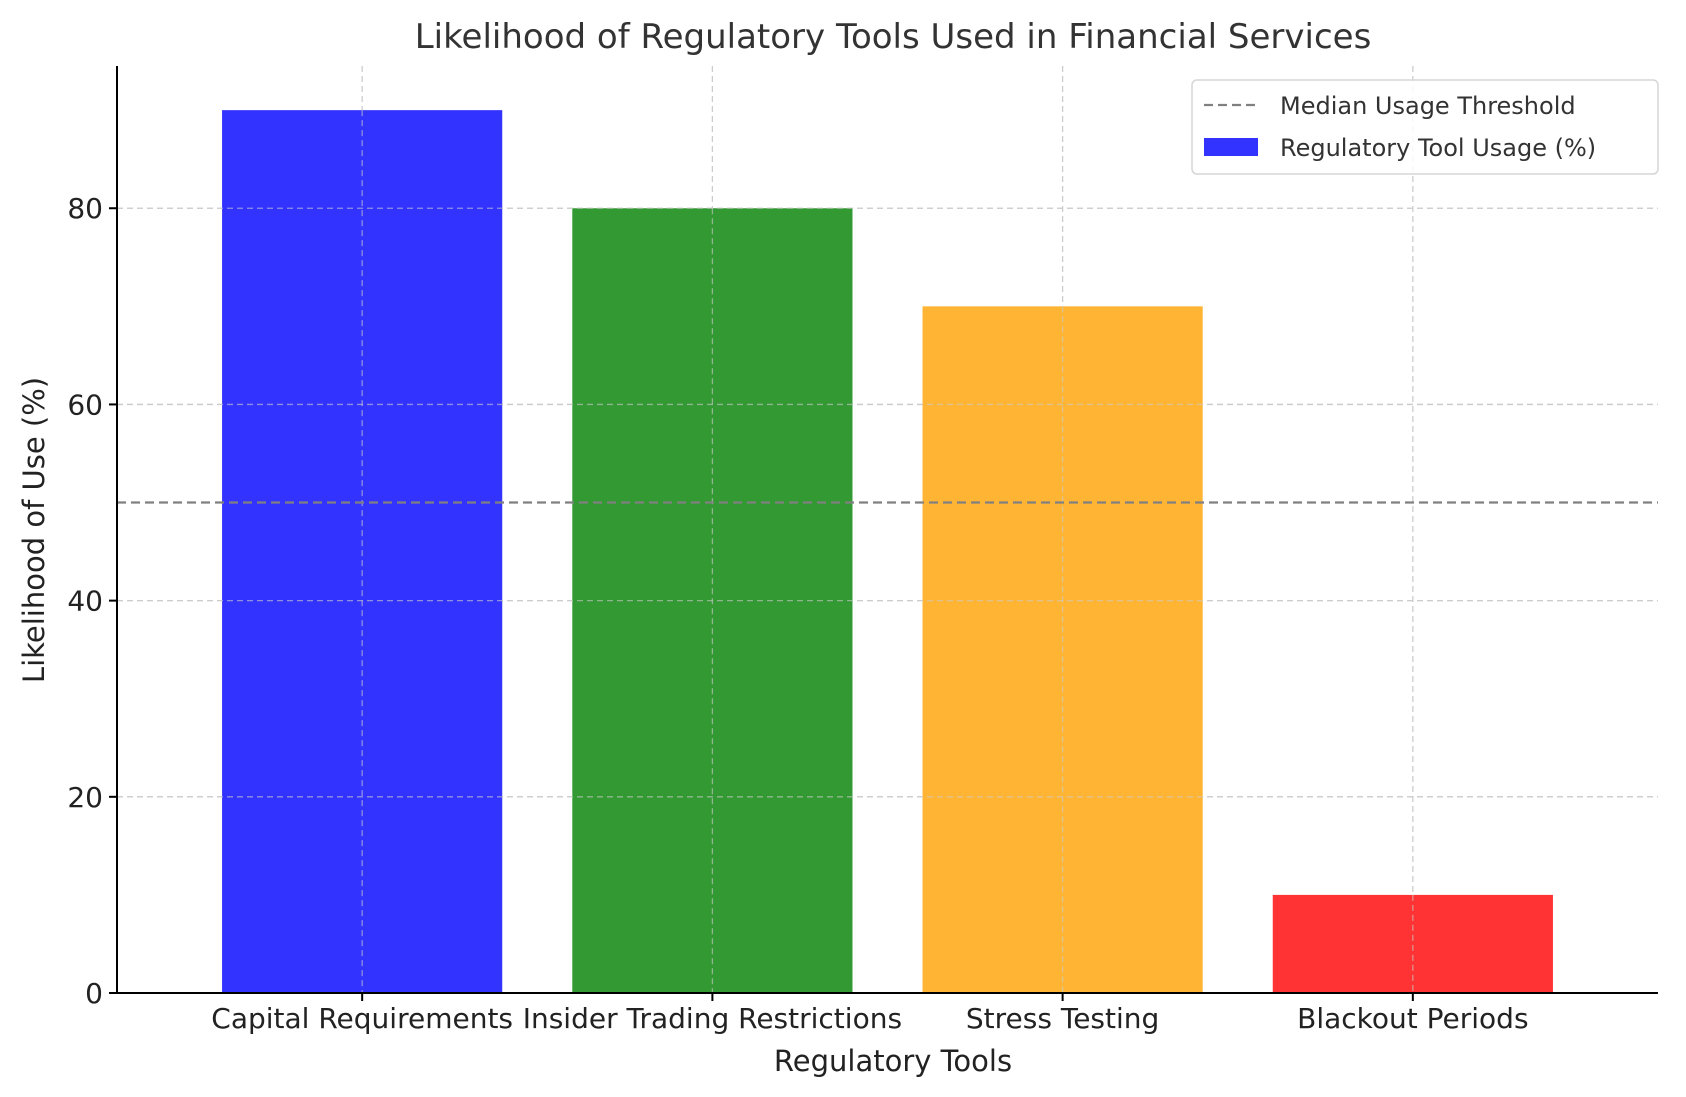 The image size is (1686, 1097). What do you see at coordinates (362, 1018) in the screenshot?
I see `x-tick-label-0: Capital Requirements` at bounding box center [362, 1018].